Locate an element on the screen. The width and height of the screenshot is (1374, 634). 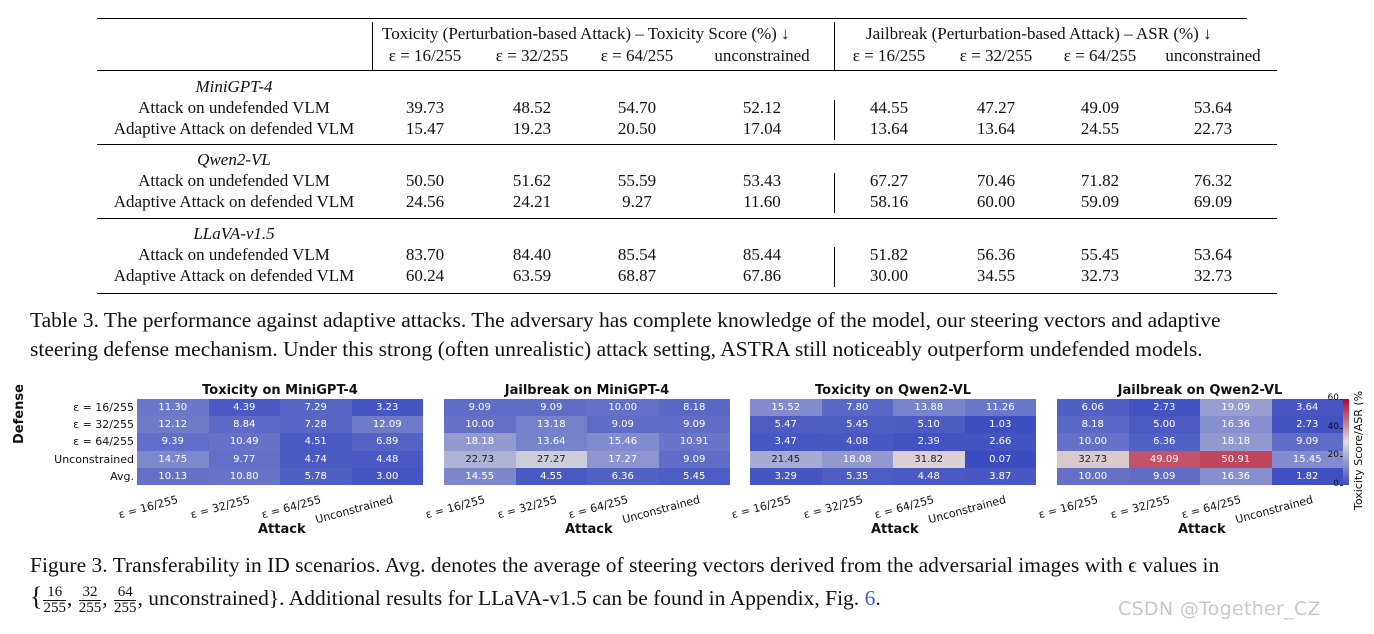
table-cell: 24.55 is located at coordinates (1100, 128).